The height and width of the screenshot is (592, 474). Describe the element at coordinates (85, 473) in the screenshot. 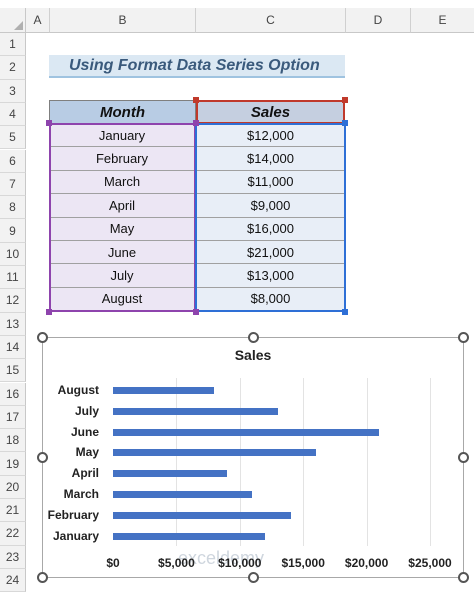

I see `y-category-label: April` at that location.